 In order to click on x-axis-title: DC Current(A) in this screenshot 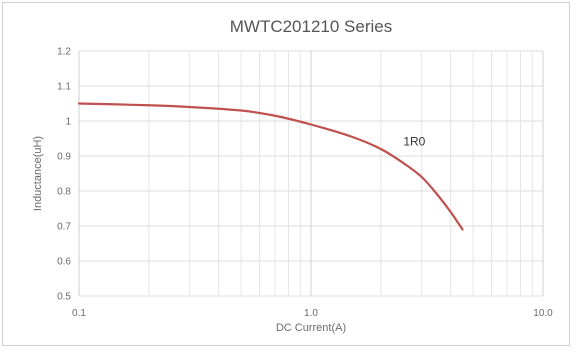, I will do `click(311, 328)`.